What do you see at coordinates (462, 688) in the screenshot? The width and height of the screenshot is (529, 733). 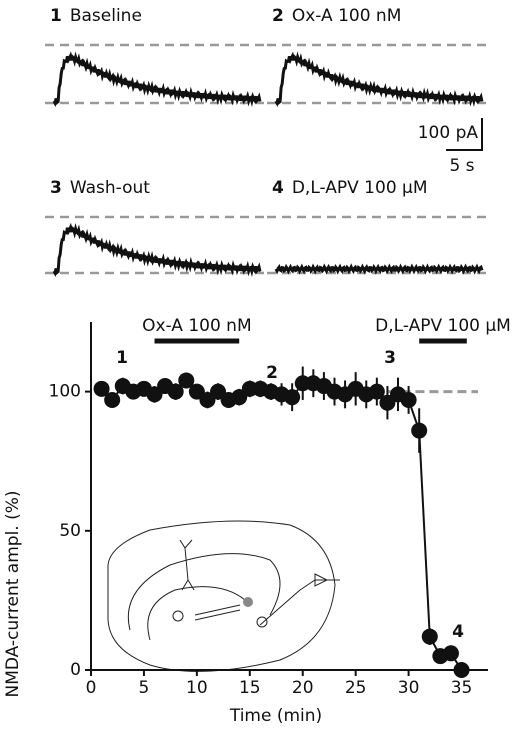 I see `x-tick-label: 35` at bounding box center [462, 688].